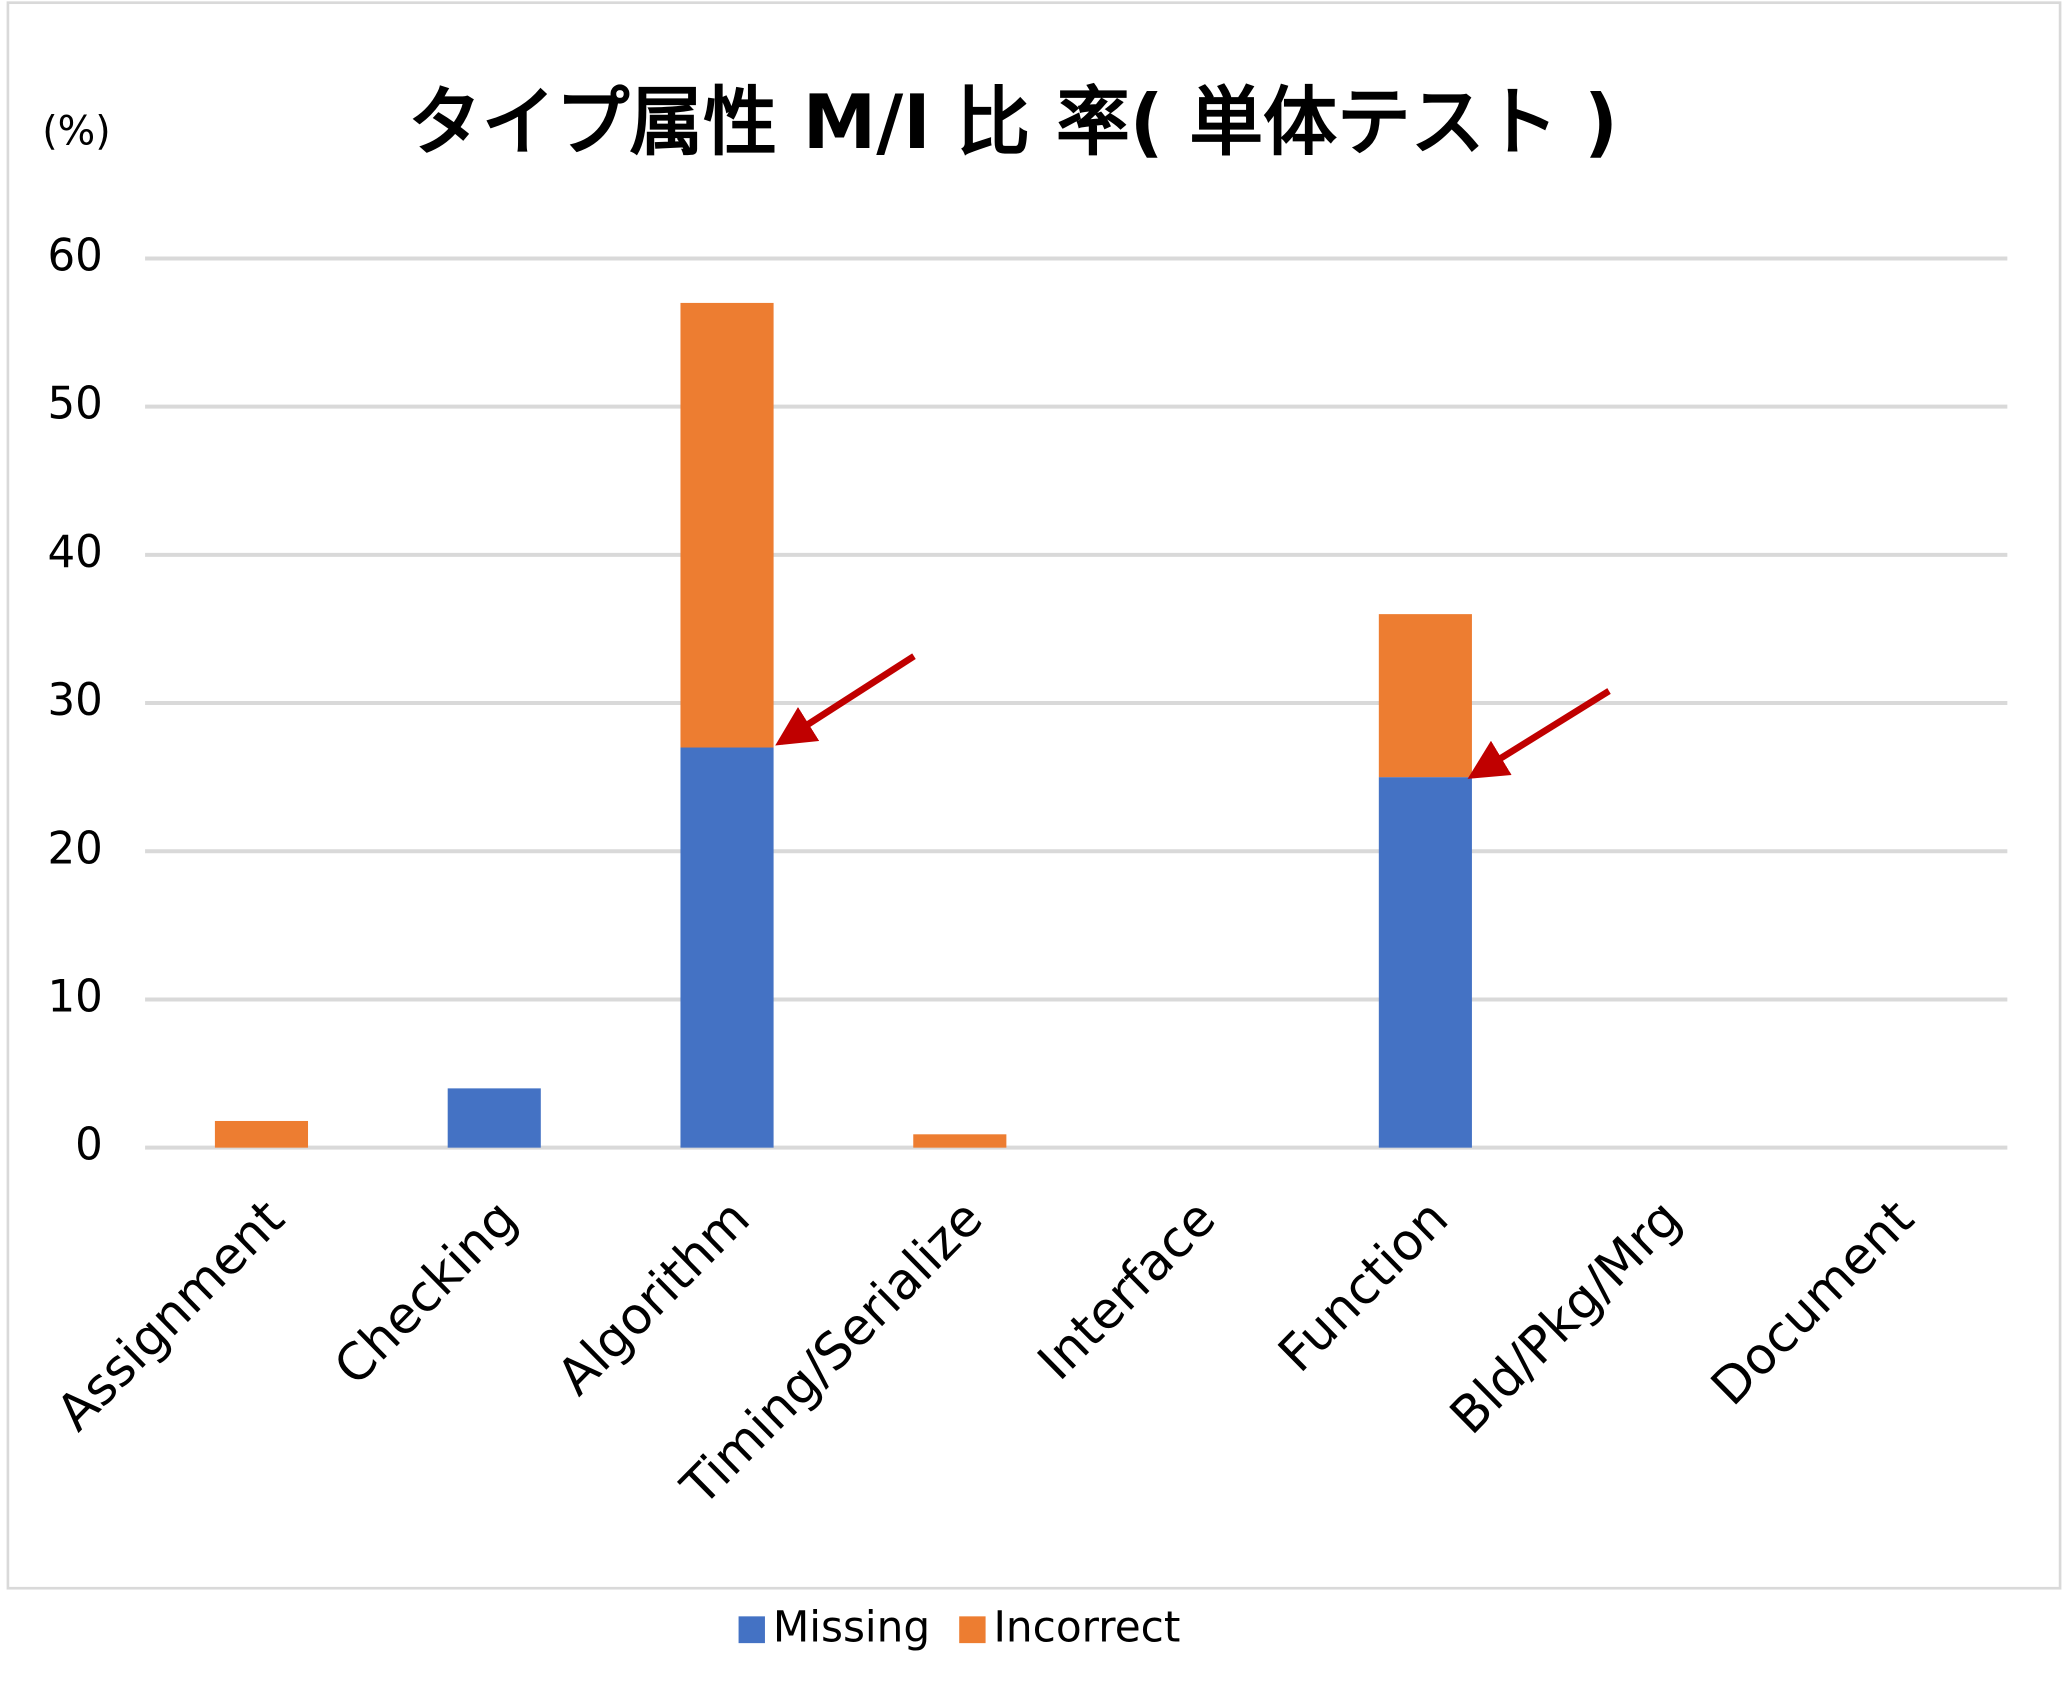  I want to click on y-tick-label: 40, so click(75, 552).